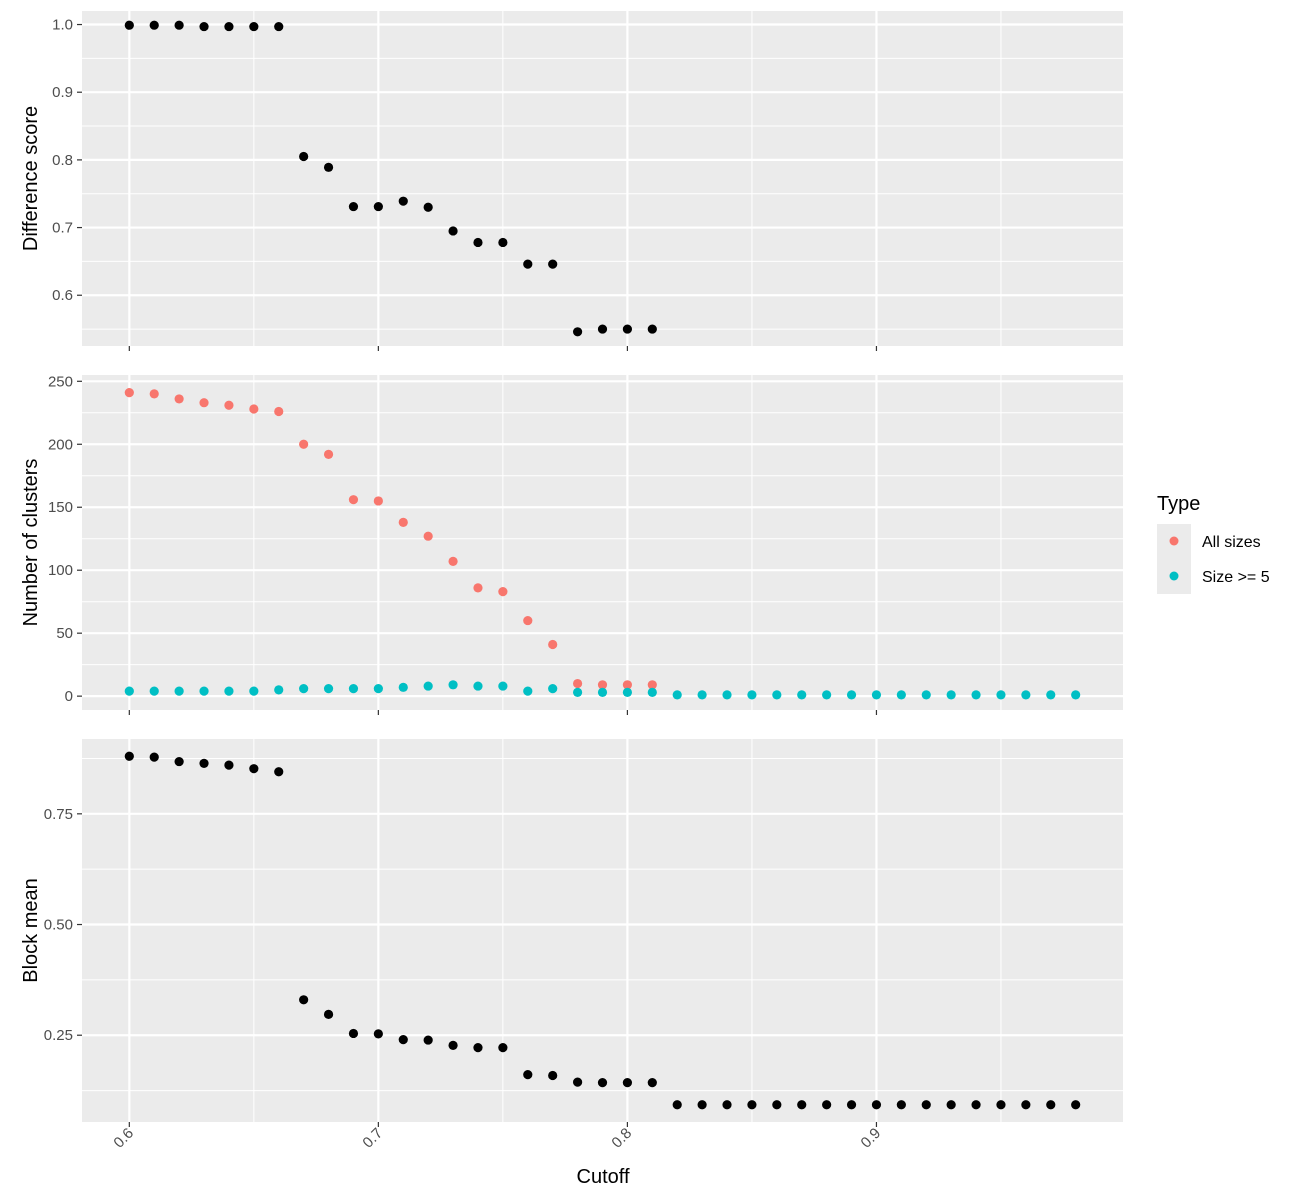  What do you see at coordinates (60, 381) in the screenshot?
I see `y-tick-label: 250` at bounding box center [60, 381].